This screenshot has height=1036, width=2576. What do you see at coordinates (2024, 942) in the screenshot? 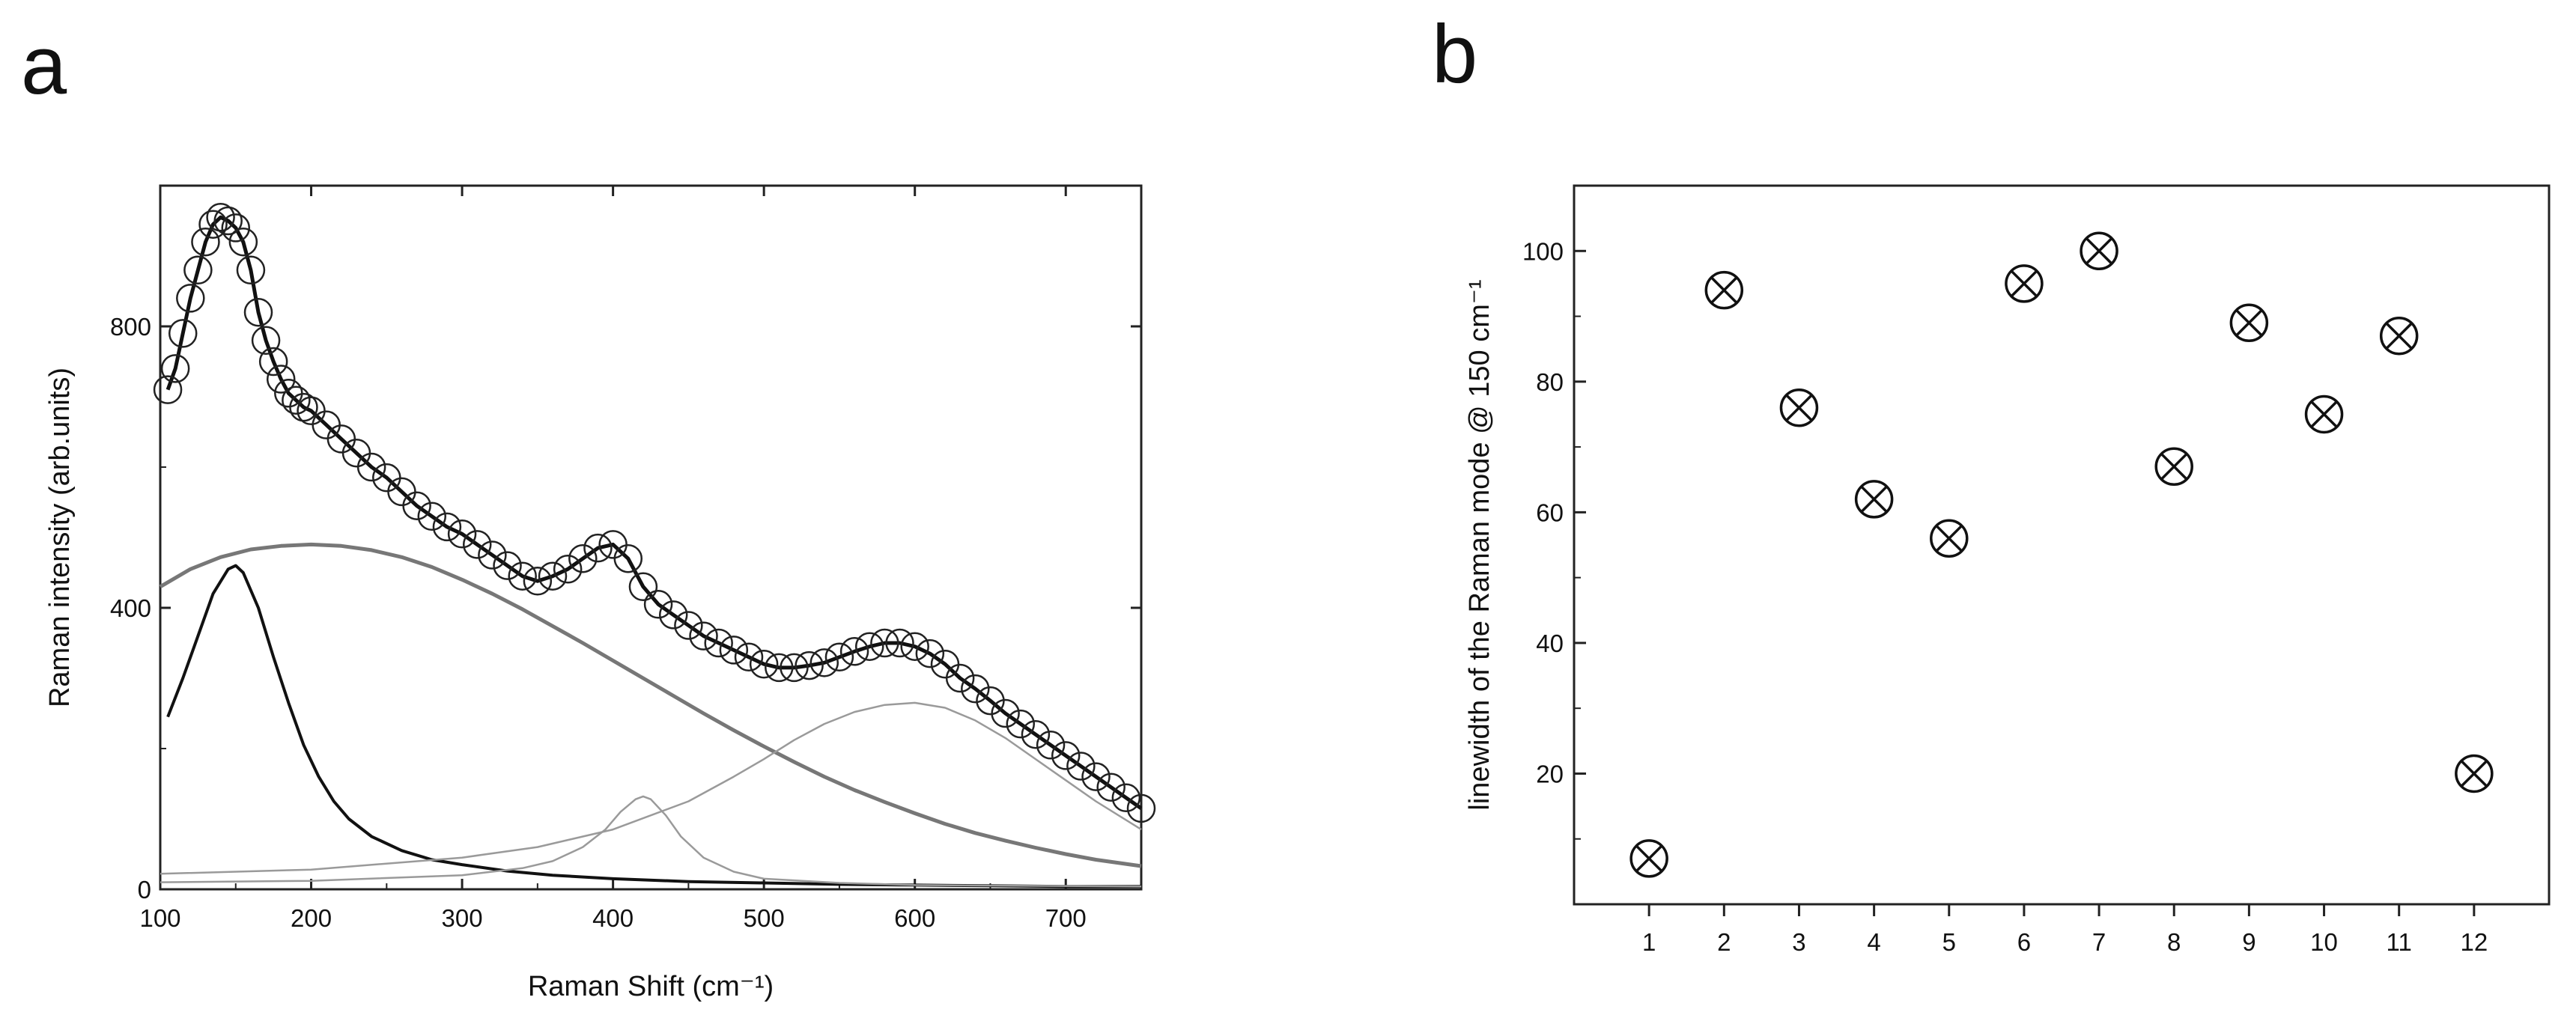
I see `panel-b-x-tick-label: 6` at bounding box center [2024, 942].